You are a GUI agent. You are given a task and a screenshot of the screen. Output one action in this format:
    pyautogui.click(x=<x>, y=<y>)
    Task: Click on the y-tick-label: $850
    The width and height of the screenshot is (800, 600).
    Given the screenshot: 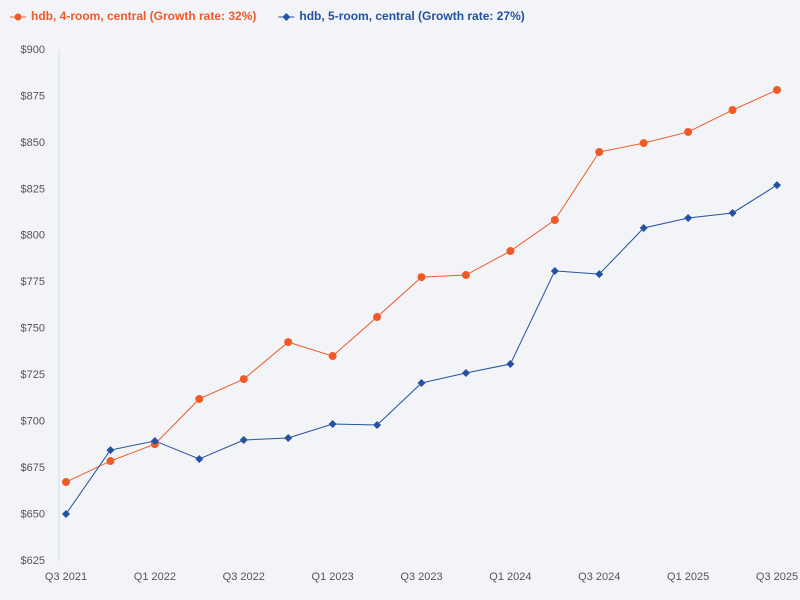 What is the action you would take?
    pyautogui.click(x=33, y=143)
    